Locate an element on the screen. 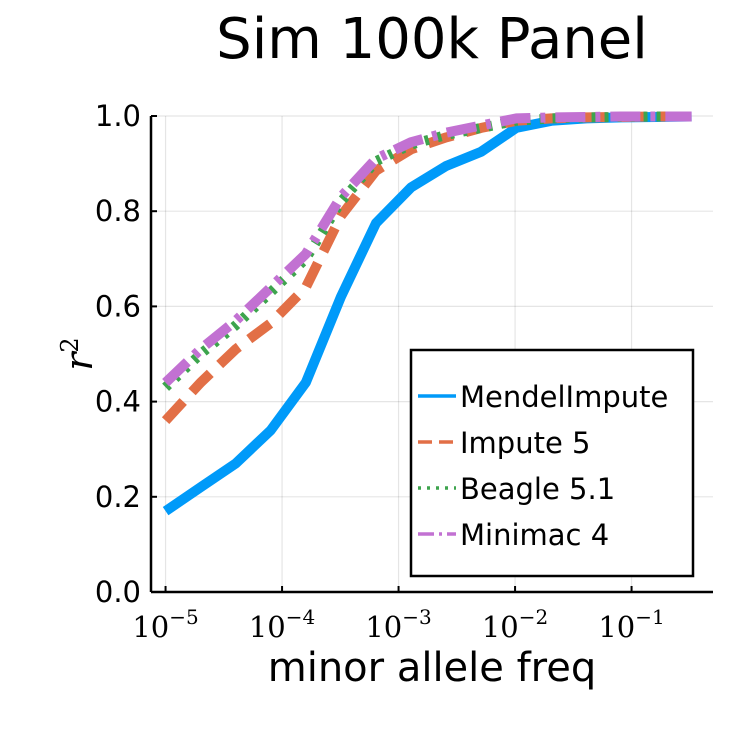 The height and width of the screenshot is (749, 749). x-tick-label-exponent: −4 is located at coordinates (300, 617).